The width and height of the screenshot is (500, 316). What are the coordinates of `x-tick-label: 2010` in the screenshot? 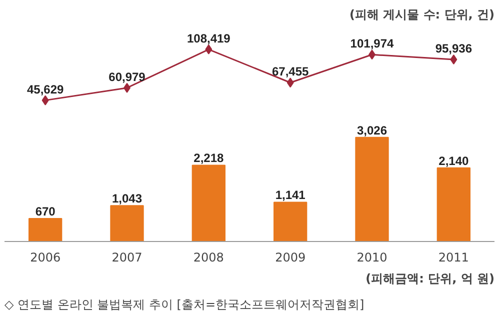 It's located at (372, 257).